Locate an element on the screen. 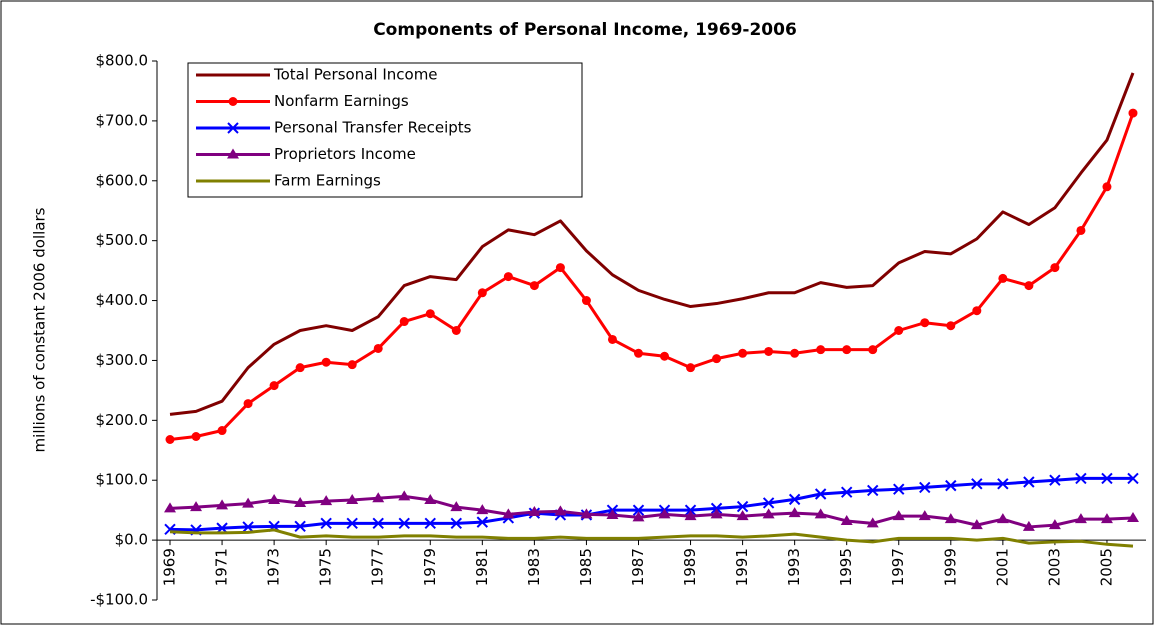 The image size is (1154, 625). y-tick-label: $300.0 is located at coordinates (122, 360).